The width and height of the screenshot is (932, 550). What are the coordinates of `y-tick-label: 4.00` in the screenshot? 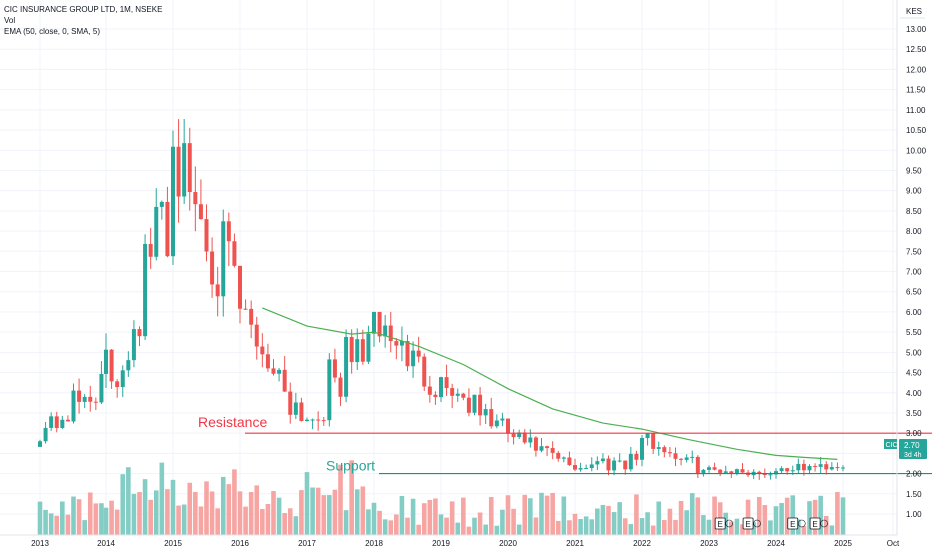 It's located at (914, 393).